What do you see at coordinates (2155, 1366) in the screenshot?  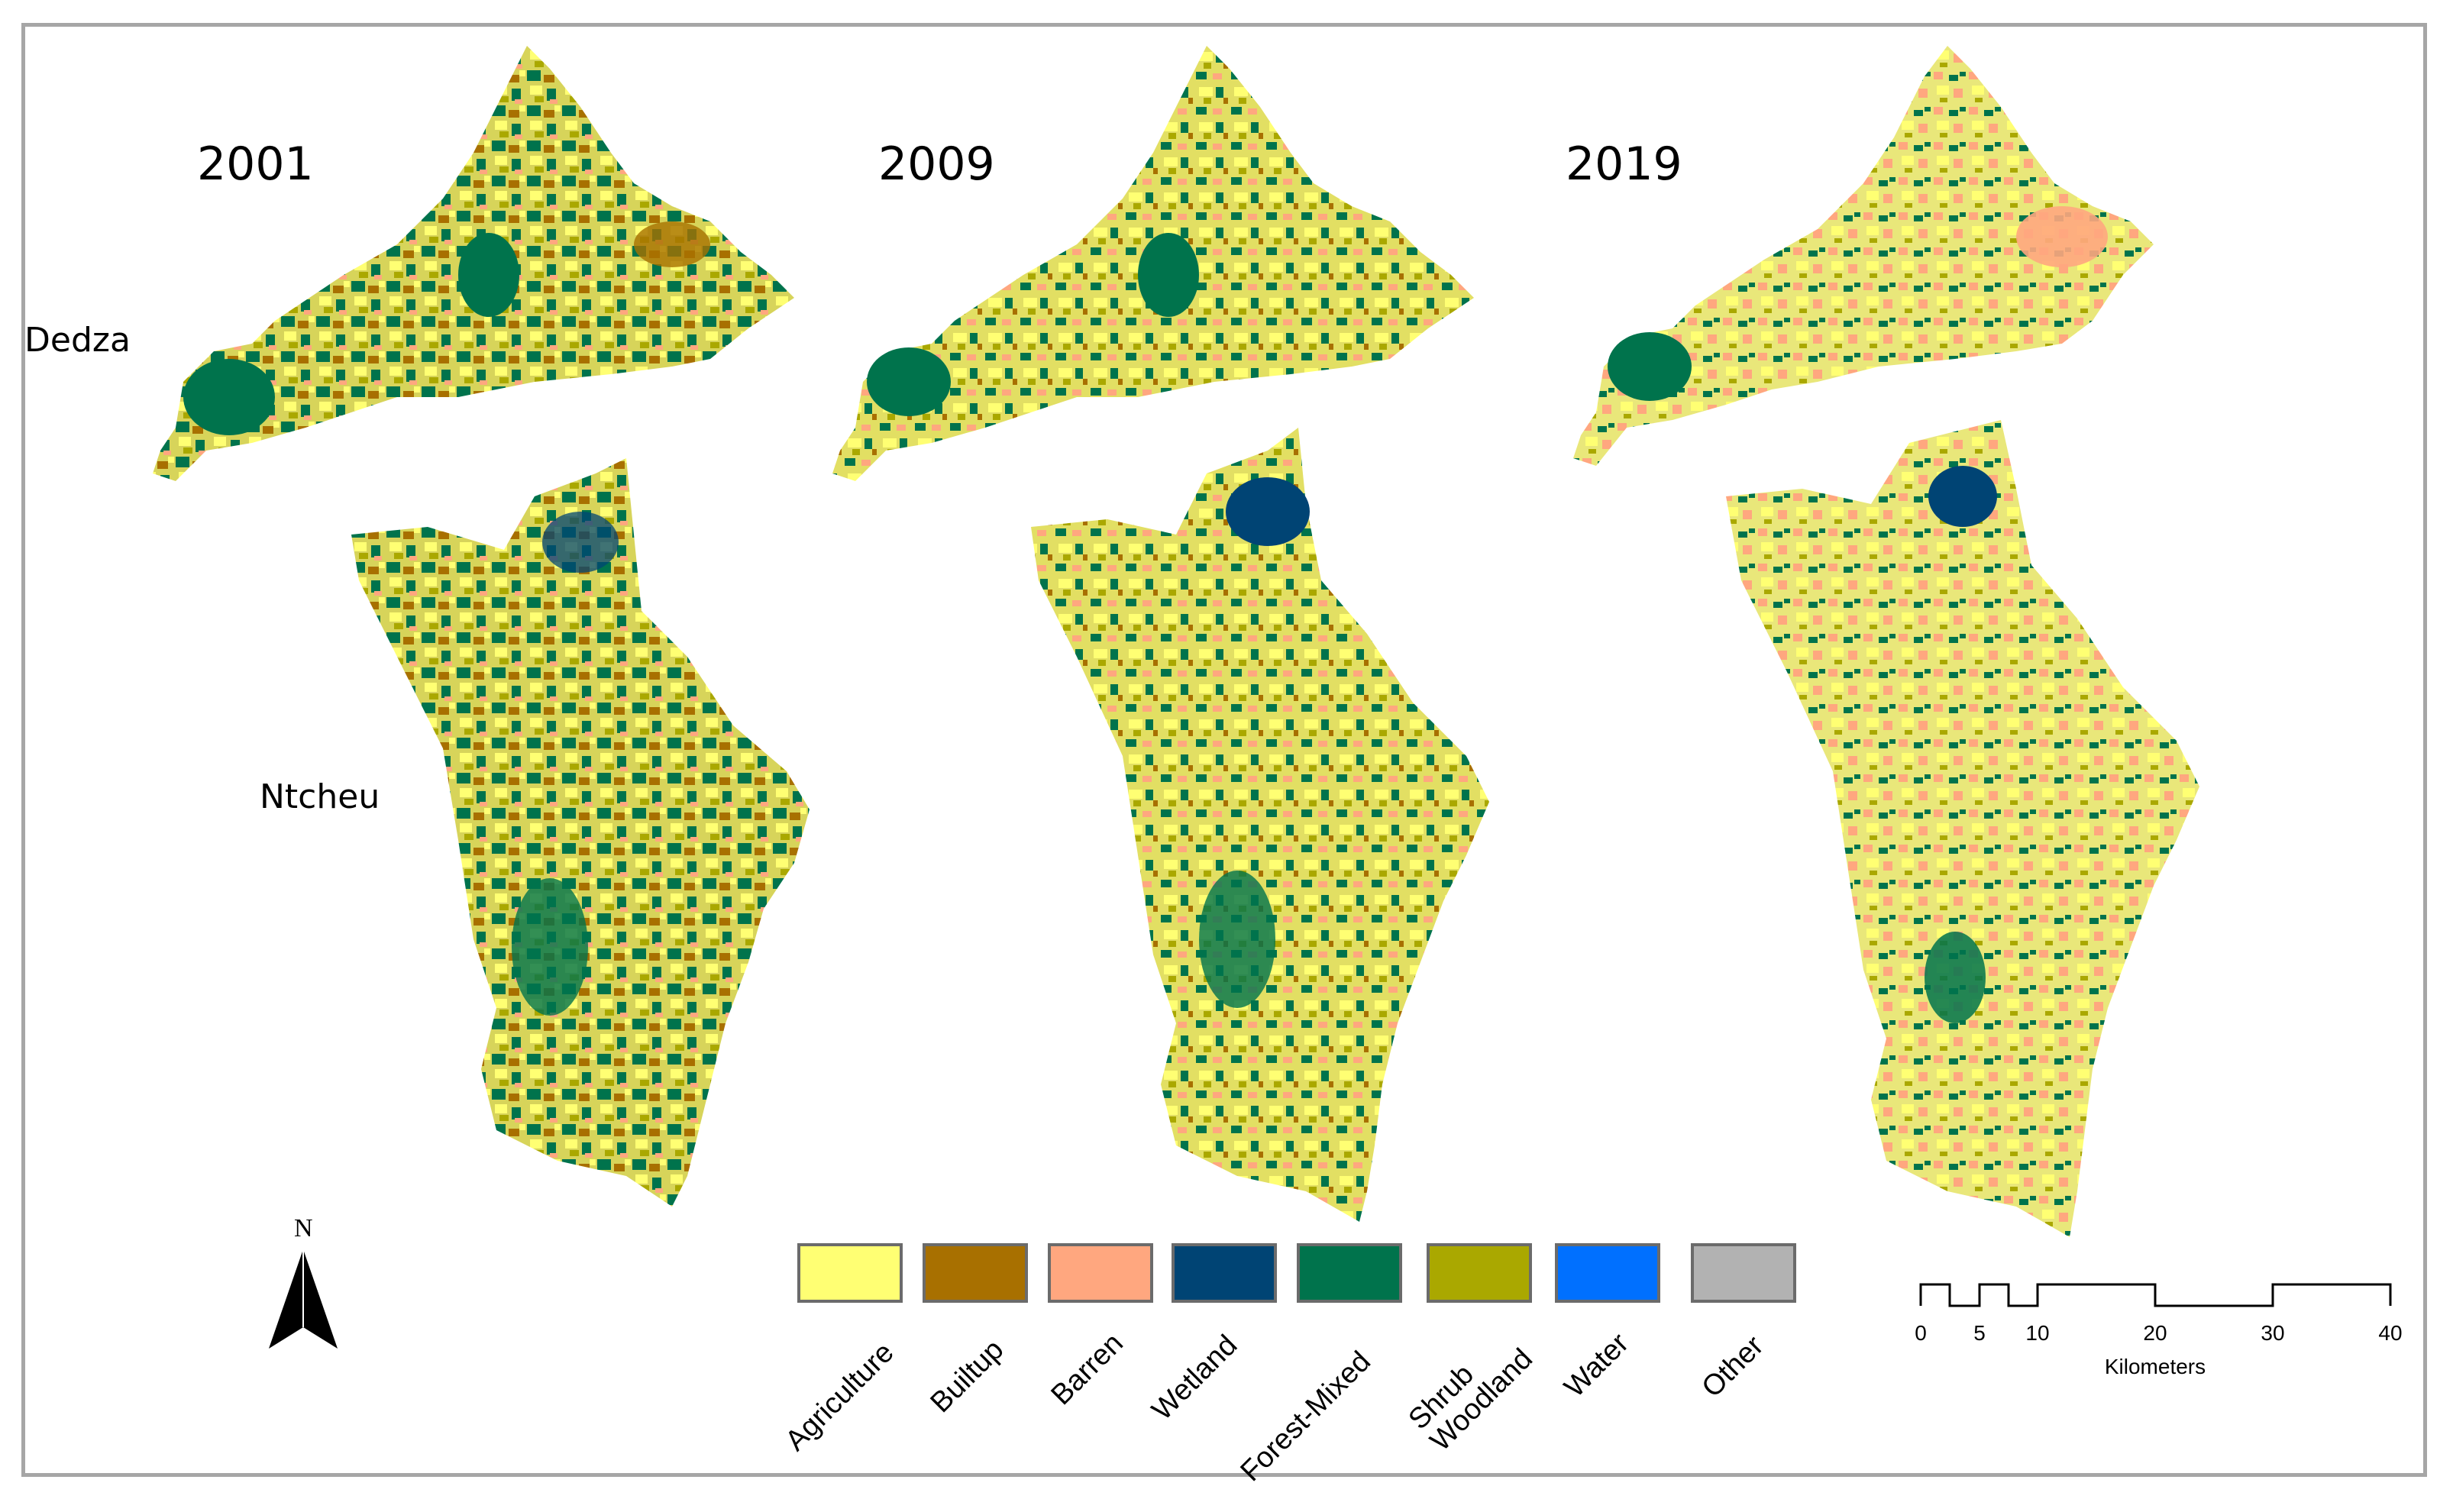 I see `scale-units: Kilometers` at bounding box center [2155, 1366].